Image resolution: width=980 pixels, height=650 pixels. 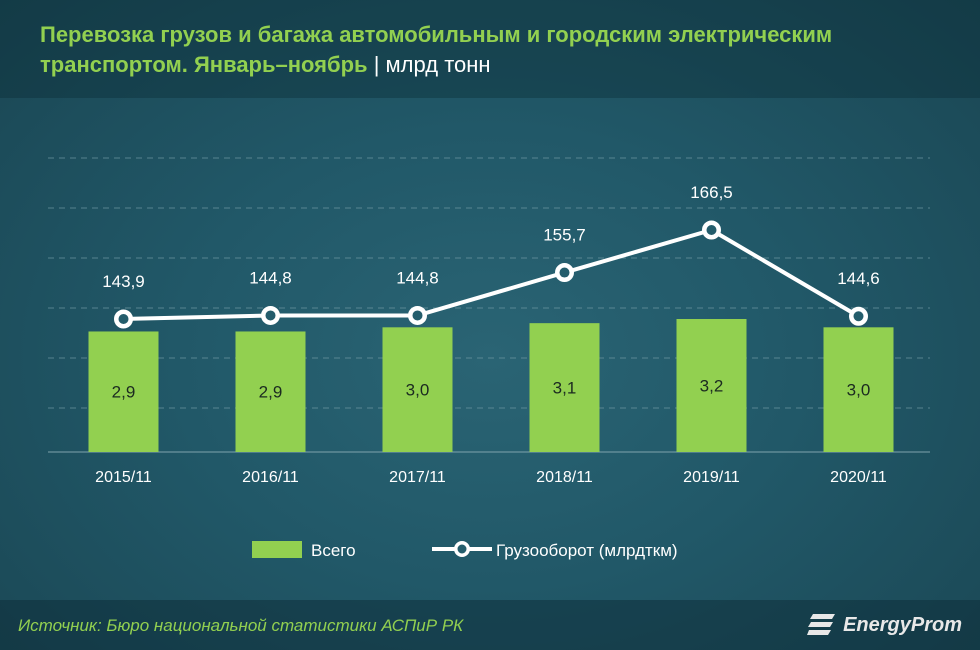 What do you see at coordinates (564, 235) in the screenshot?
I see `line-value-label: 155,7` at bounding box center [564, 235].